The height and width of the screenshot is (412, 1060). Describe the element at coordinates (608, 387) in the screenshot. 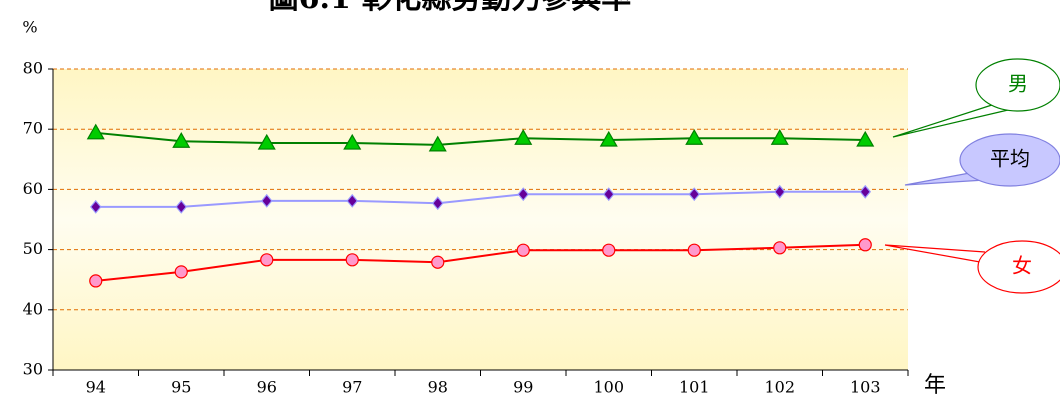

I see `x-tick-label: 100` at that location.